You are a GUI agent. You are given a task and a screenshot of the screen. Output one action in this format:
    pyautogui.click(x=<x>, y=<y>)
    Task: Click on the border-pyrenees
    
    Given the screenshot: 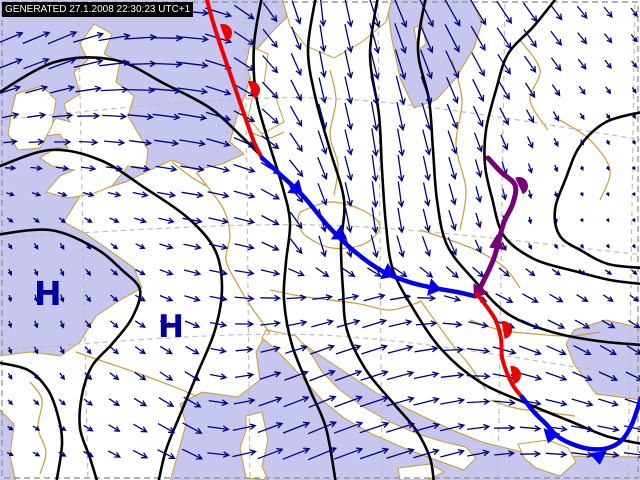 What is the action you would take?
    pyautogui.click(x=136, y=374)
    